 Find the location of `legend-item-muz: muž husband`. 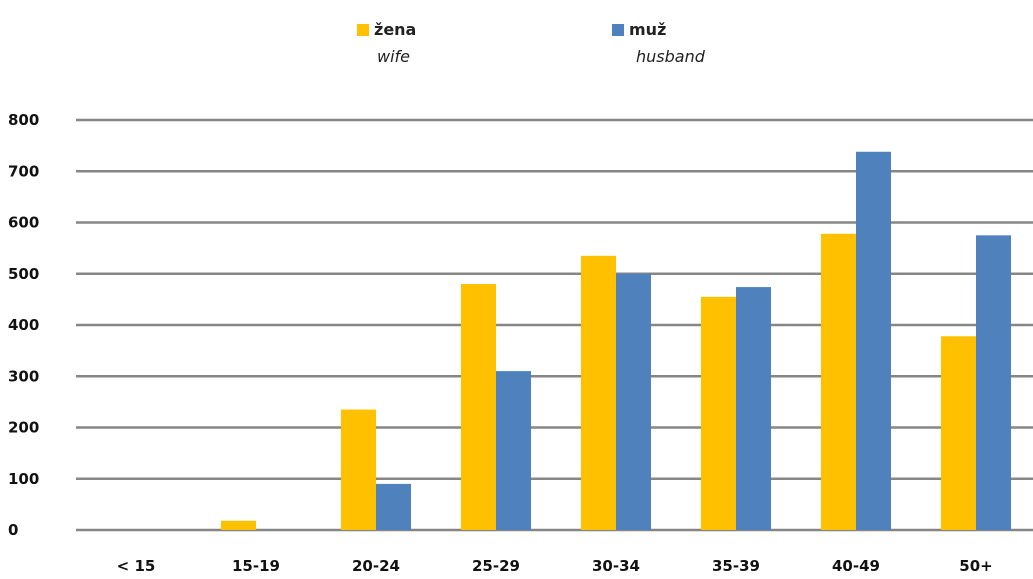

legend-item-muz: muž husband is located at coordinates (658, 43).